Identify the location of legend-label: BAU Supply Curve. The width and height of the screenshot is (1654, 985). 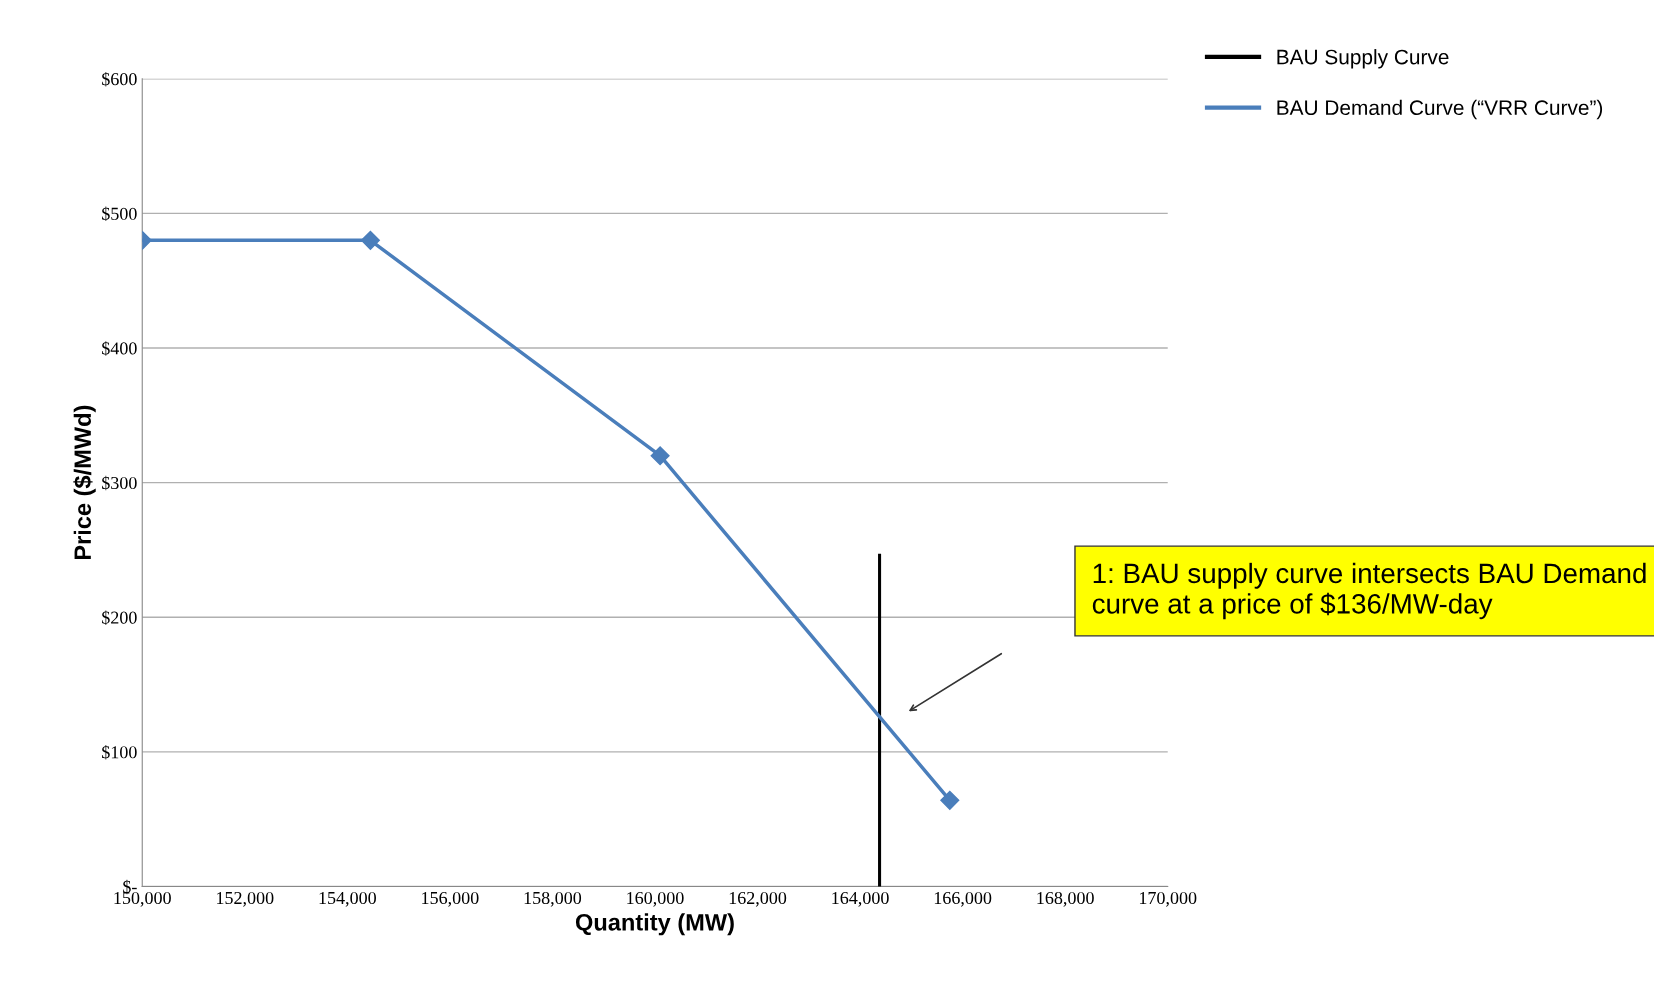
(1363, 59).